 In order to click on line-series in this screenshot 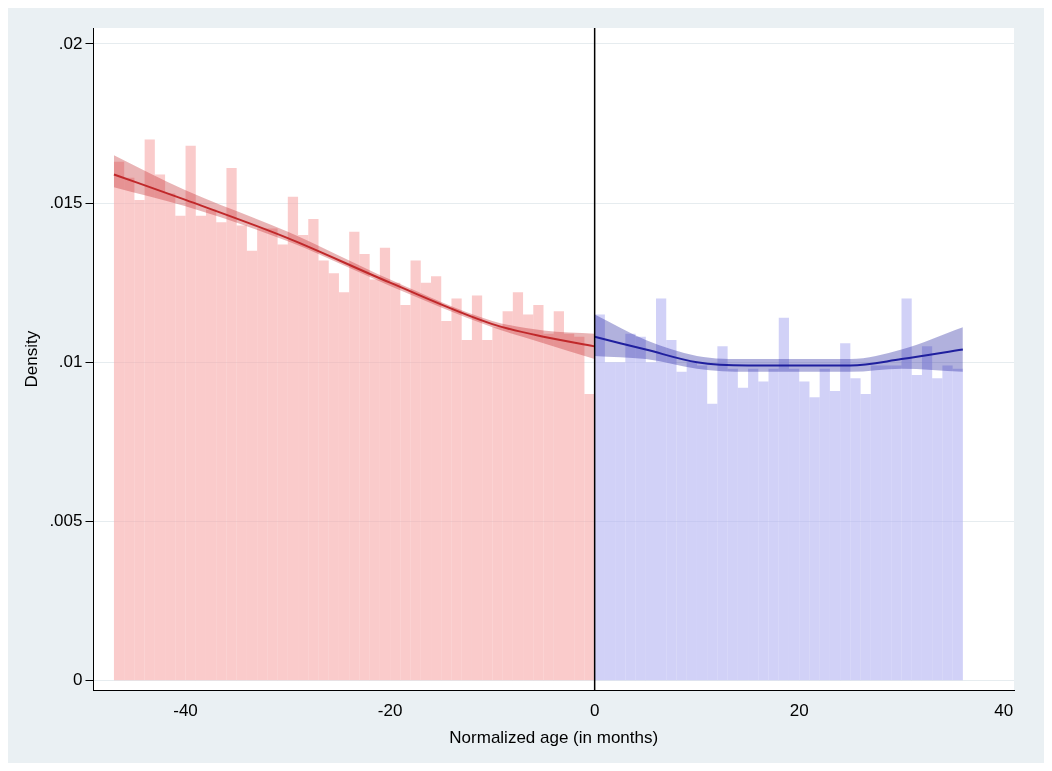, I will do `click(778, 351)`.